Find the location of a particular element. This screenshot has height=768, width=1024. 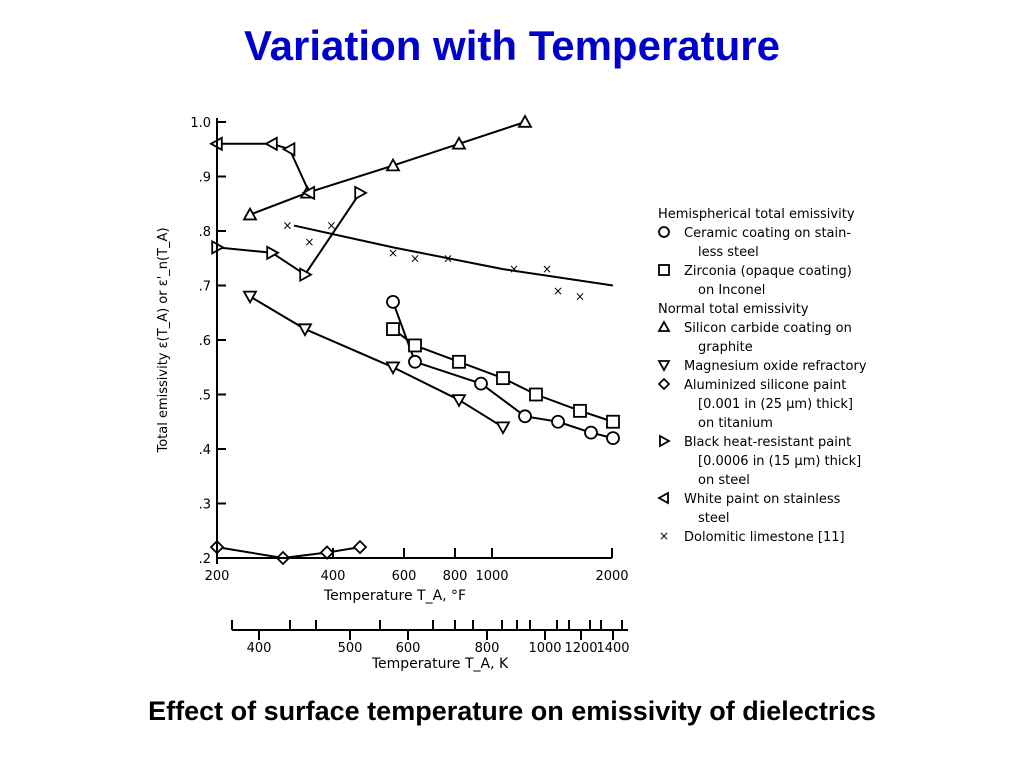

x-tick-label-f: 2000 is located at coordinates (611, 576).